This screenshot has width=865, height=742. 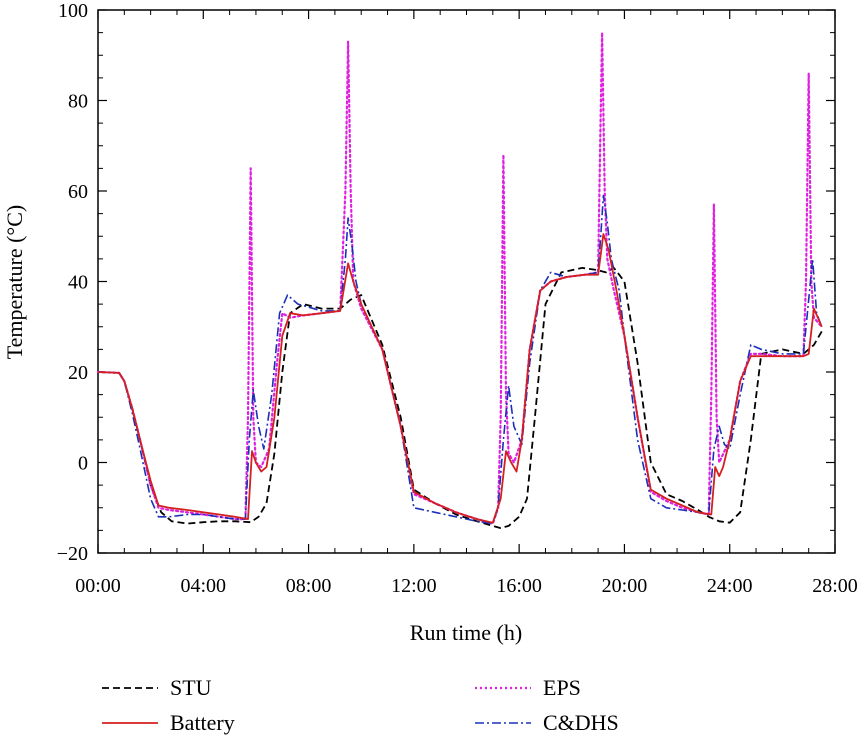 What do you see at coordinates (204, 586) in the screenshot?
I see `x-tick-label: 04:00` at bounding box center [204, 586].